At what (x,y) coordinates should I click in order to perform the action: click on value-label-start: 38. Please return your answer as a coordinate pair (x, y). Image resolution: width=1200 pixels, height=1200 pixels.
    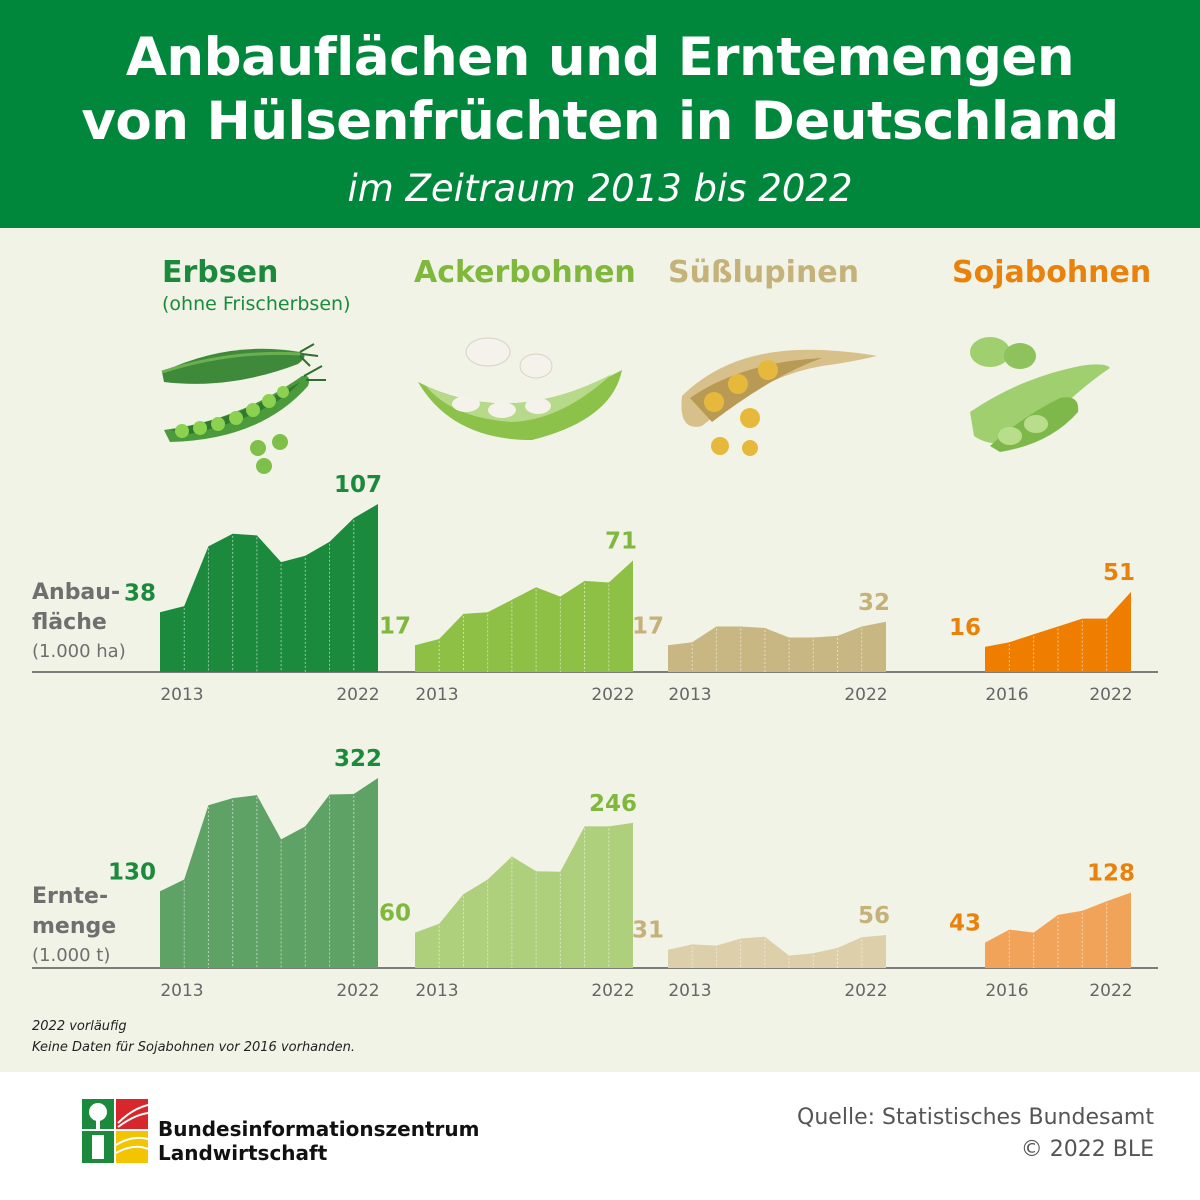
    Looking at the image, I should click on (140, 593).